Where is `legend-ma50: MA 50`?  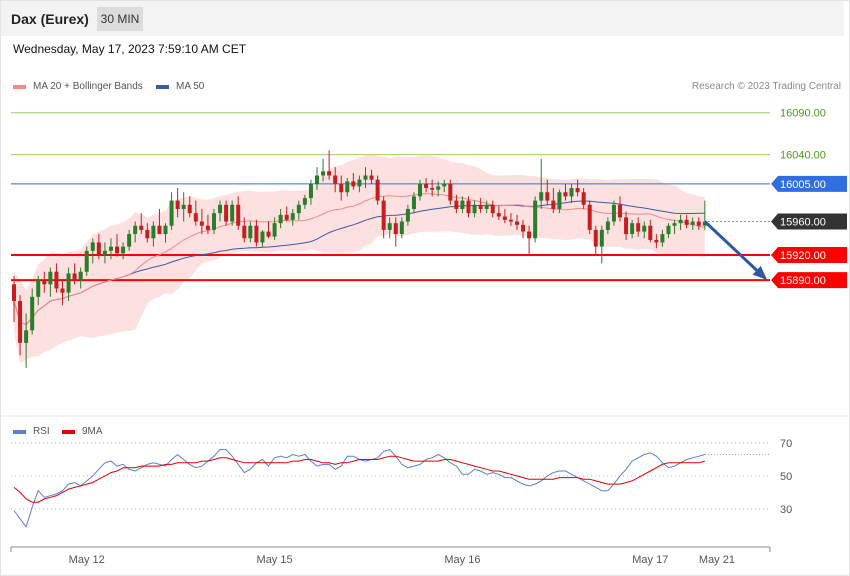
legend-ma50: MA 50 is located at coordinates (180, 86).